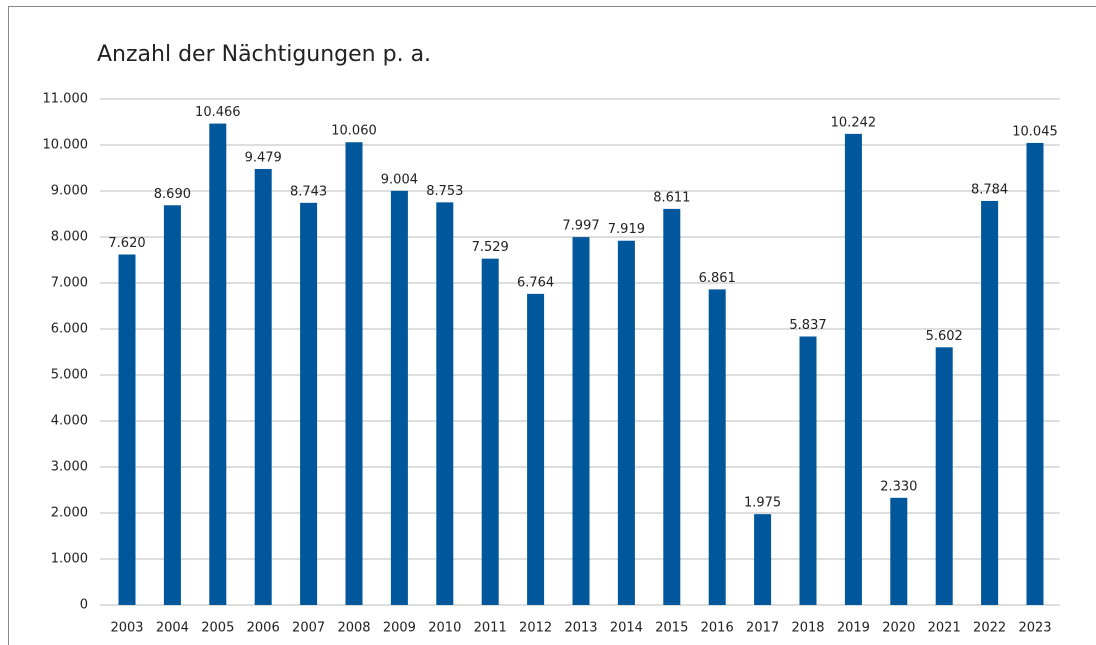 This screenshot has height=645, width=1096. I want to click on value-label: 10.060, so click(354, 131).